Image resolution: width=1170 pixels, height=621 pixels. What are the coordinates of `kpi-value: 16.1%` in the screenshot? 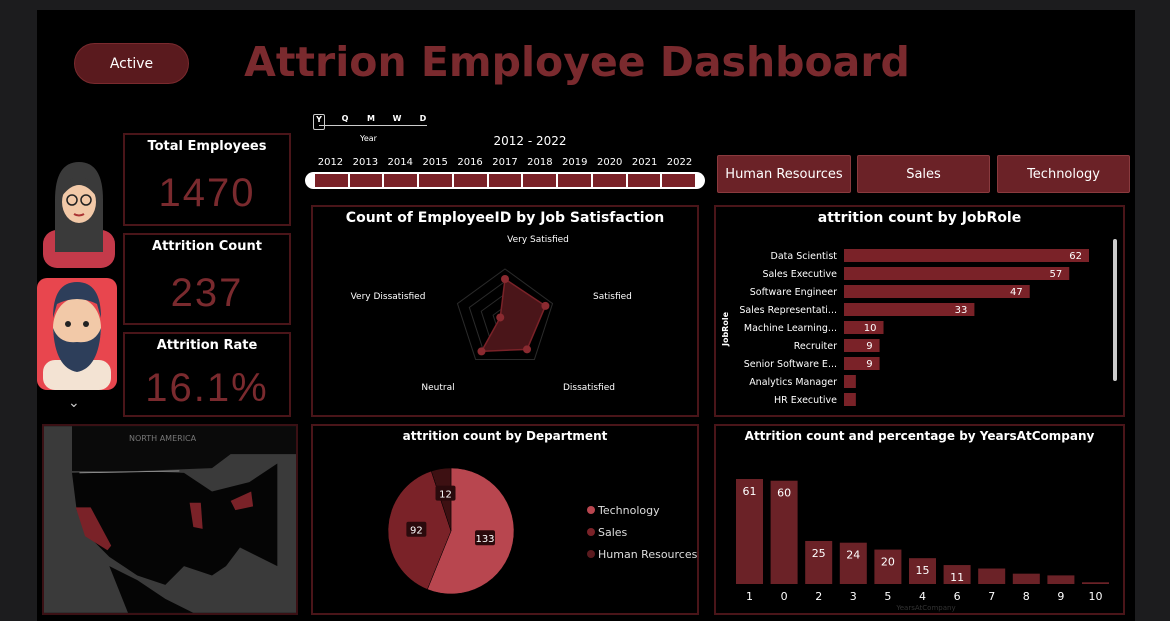 It's located at (207, 388).